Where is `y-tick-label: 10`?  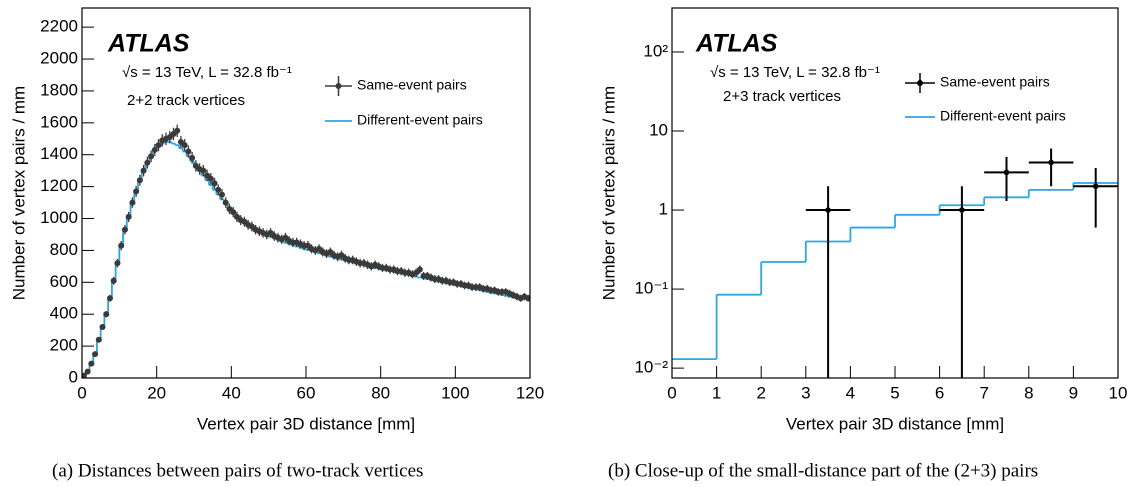 y-tick-label: 10 is located at coordinates (658, 129).